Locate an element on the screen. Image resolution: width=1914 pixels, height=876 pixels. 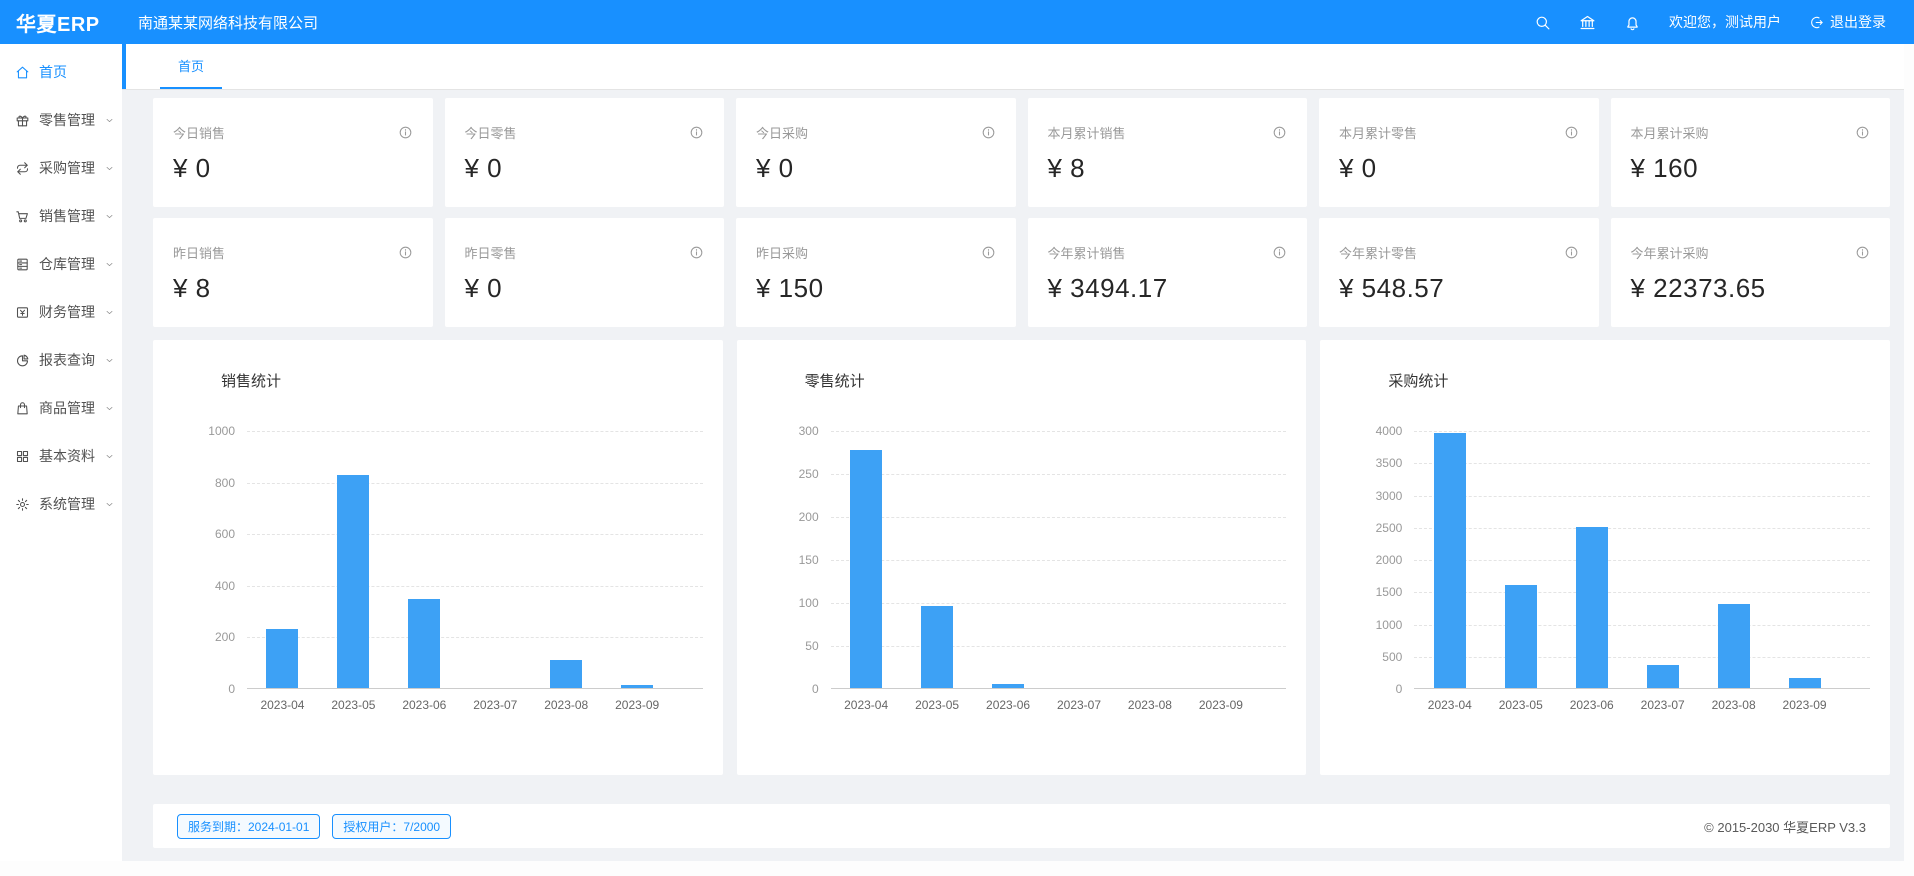
stat-label: 本月累计销售 is located at coordinates (1086, 133).